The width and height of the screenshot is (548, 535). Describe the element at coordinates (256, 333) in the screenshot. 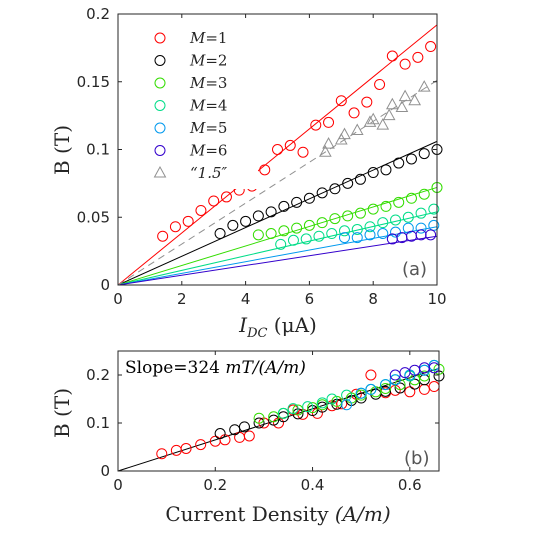

I see `panel-a-xlabel-sub: DC` at that location.